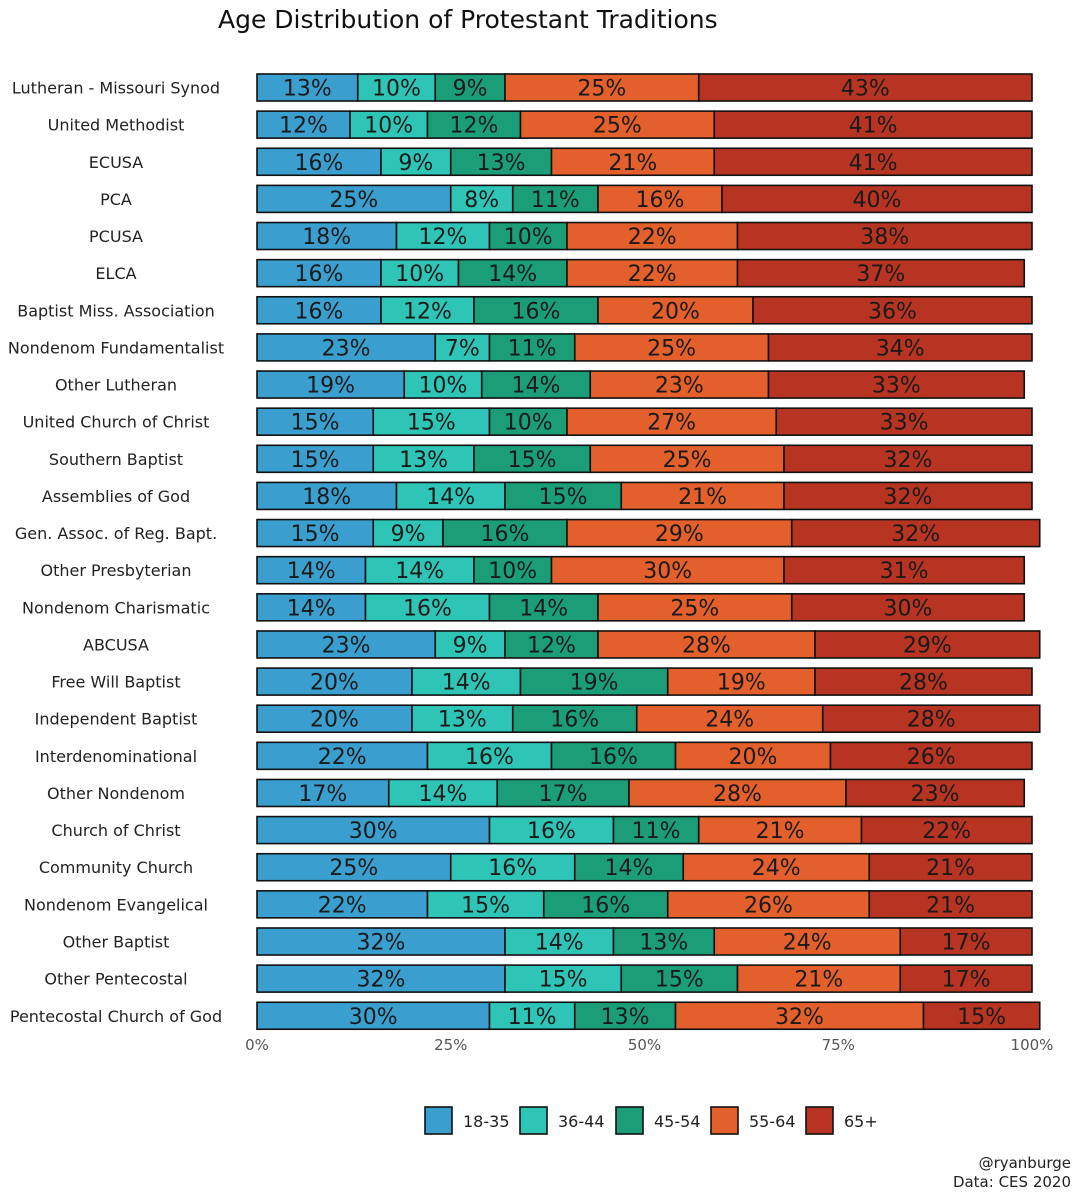 The image size is (1080, 1200). Describe the element at coordinates (116, 496) in the screenshot. I see `category-label: Assemblies of God` at that location.